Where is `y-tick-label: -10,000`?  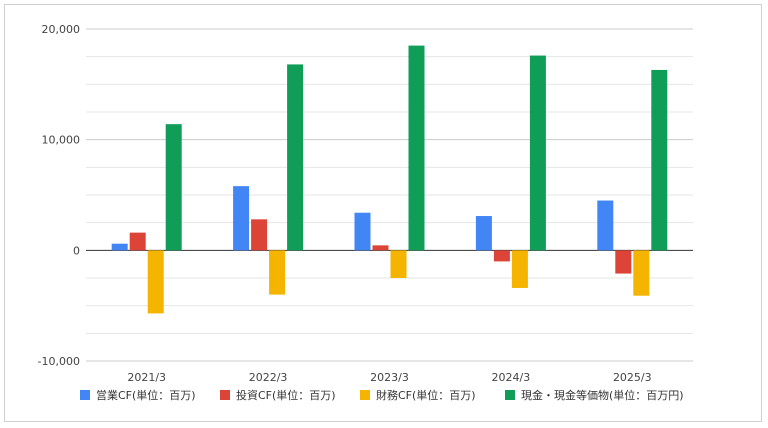 y-tick-label: -10,000 is located at coordinates (59, 361).